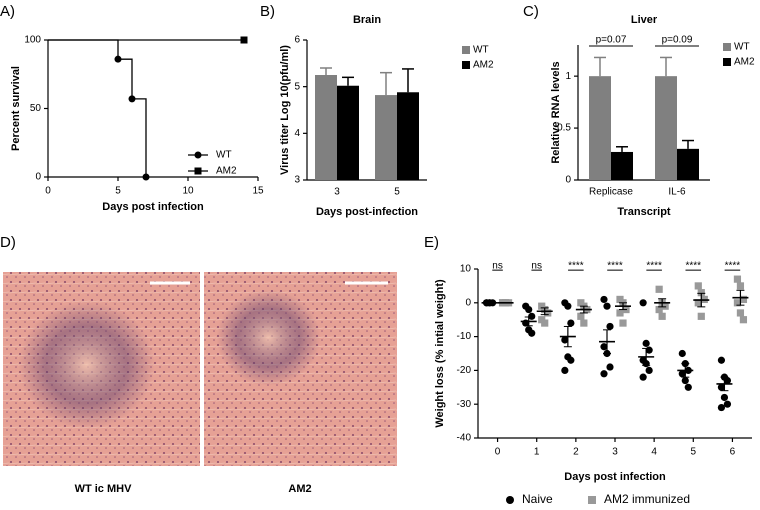 Image resolution: width=760 pixels, height=510 pixels. Describe the element at coordinates (297, 86) in the screenshot. I see `y-tick-label: 5` at that location.